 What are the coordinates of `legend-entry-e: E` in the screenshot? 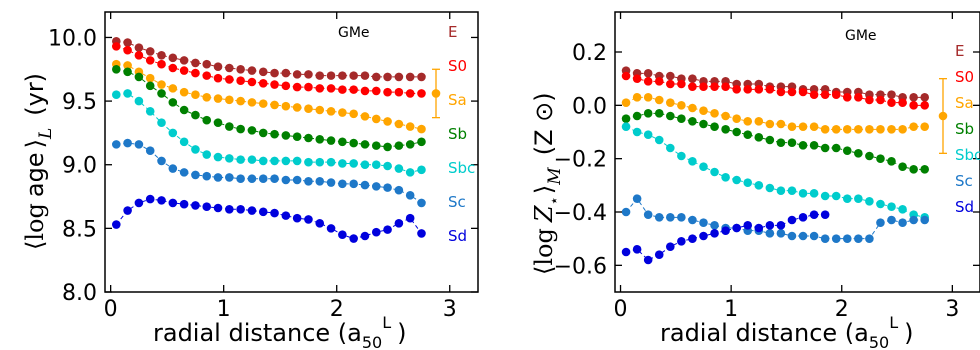 It's located at (959, 51).